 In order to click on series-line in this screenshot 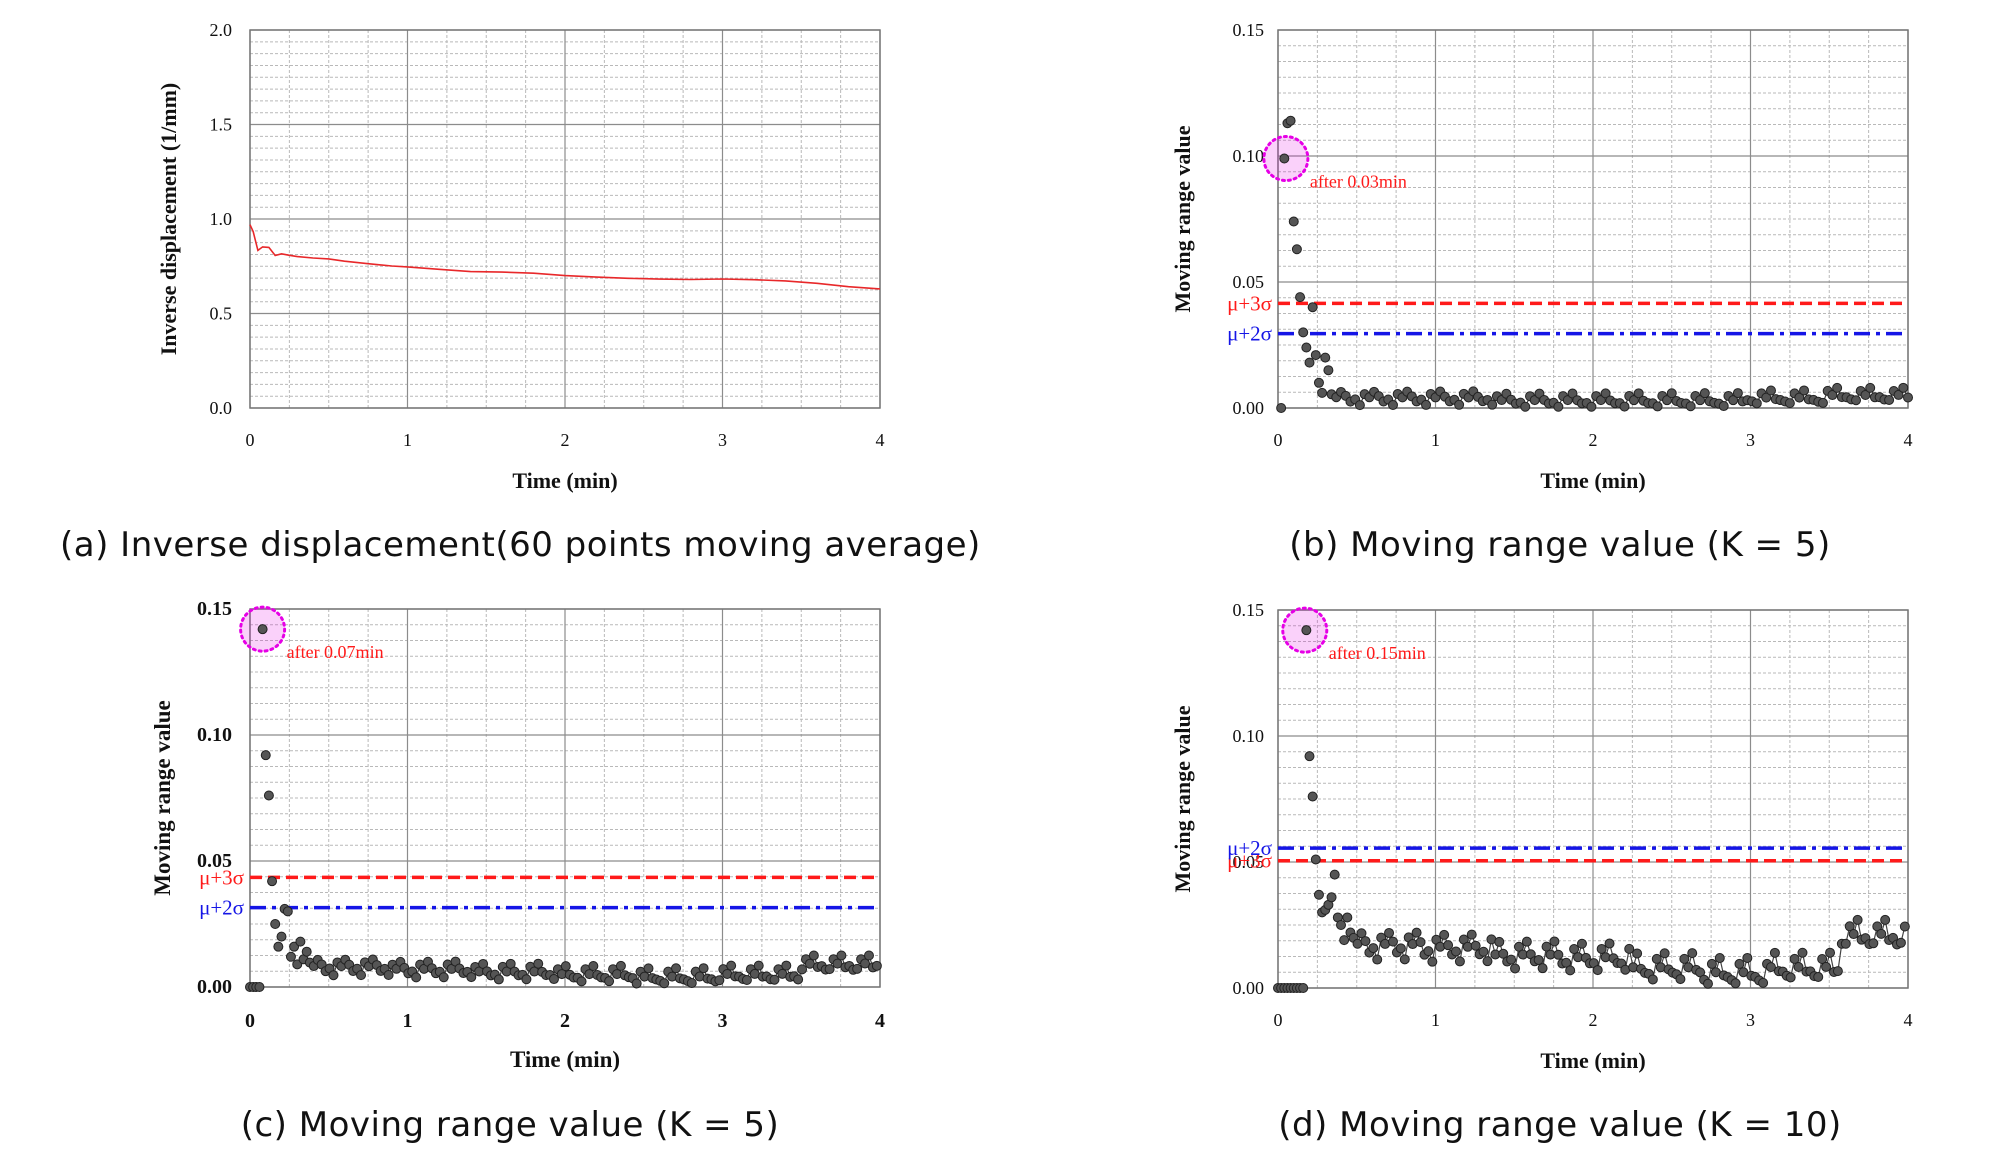, I will do `click(565, 257)`.